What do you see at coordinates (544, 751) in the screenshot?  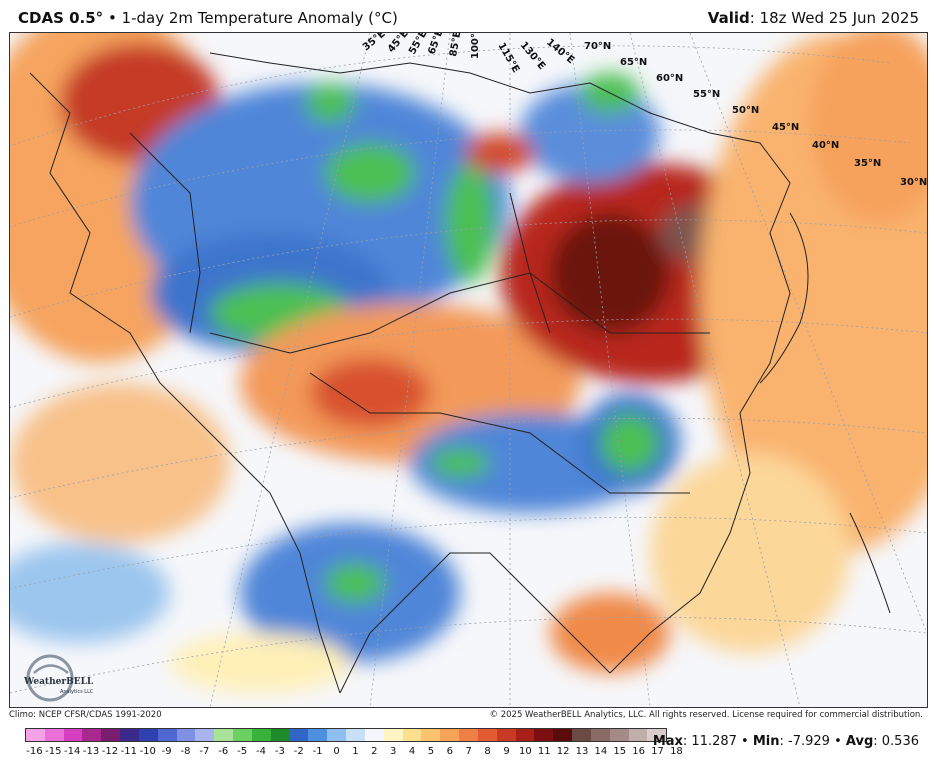 I see `scale-tick-label: 11` at bounding box center [544, 751].